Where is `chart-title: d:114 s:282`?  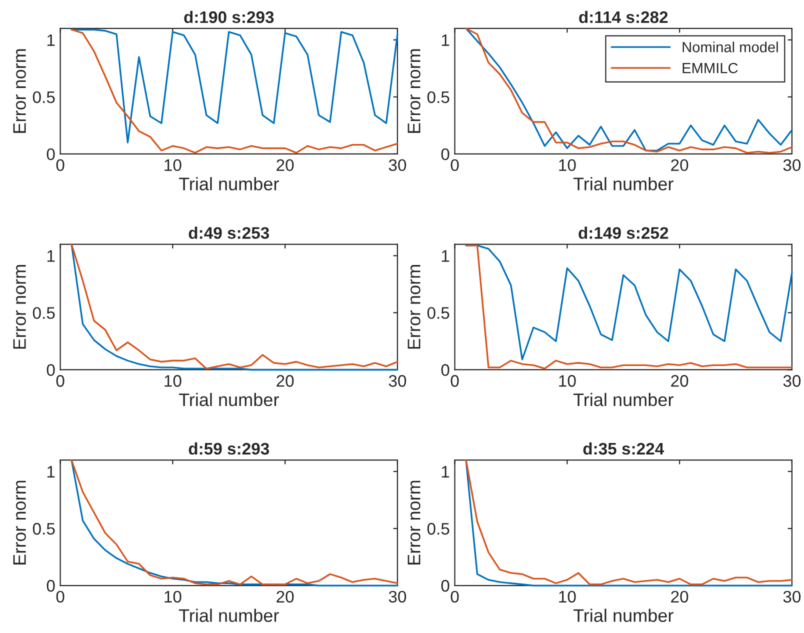
chart-title: d:114 s:282 is located at coordinates (623, 17).